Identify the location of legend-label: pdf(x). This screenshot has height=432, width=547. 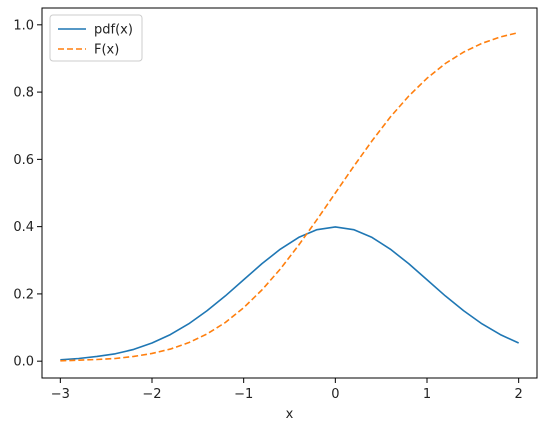
(113, 30).